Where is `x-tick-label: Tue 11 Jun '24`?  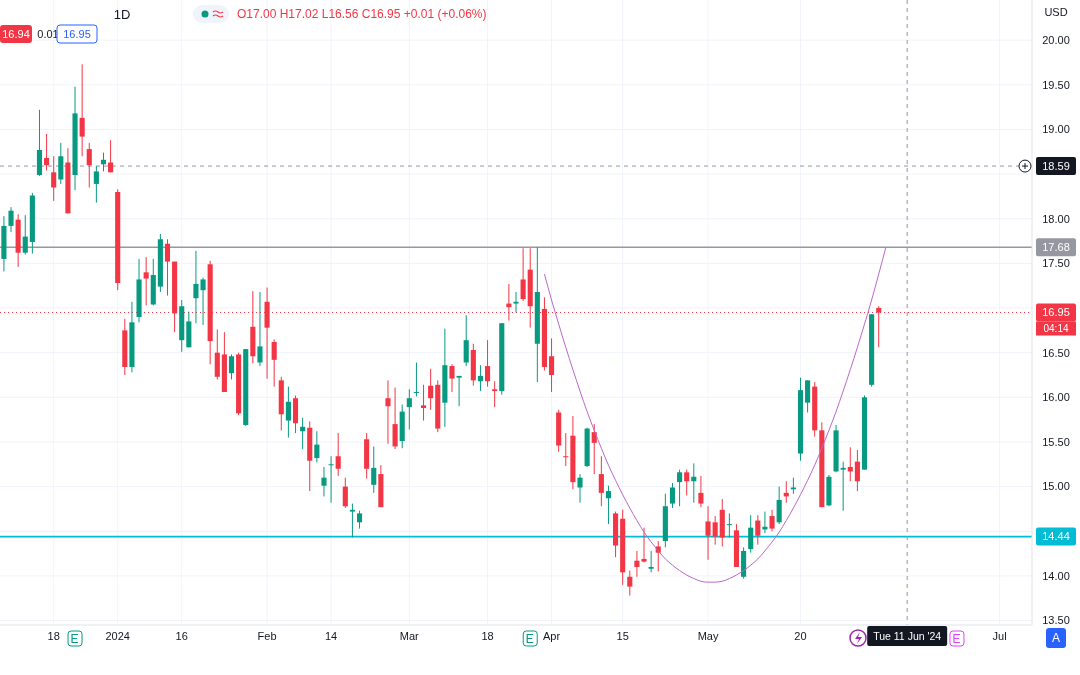 x-tick-label: Tue 11 Jun '24 is located at coordinates (907, 635).